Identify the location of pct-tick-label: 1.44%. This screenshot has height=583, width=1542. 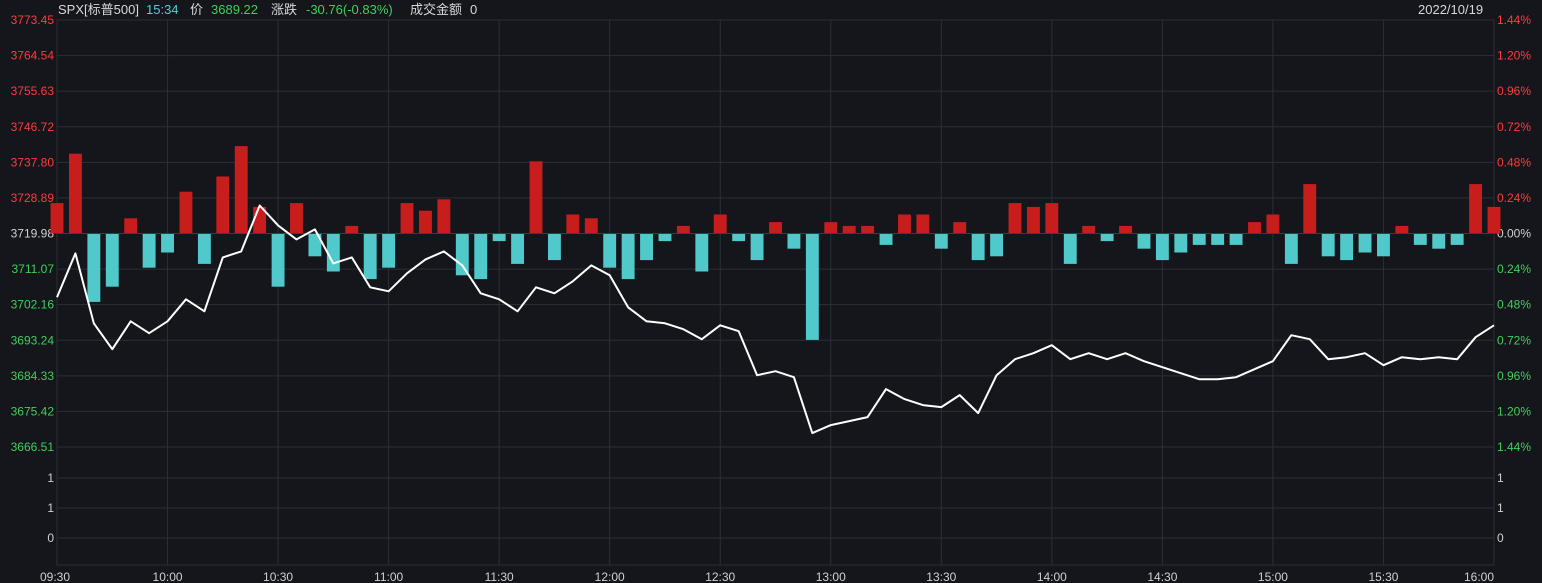
(1514, 447).